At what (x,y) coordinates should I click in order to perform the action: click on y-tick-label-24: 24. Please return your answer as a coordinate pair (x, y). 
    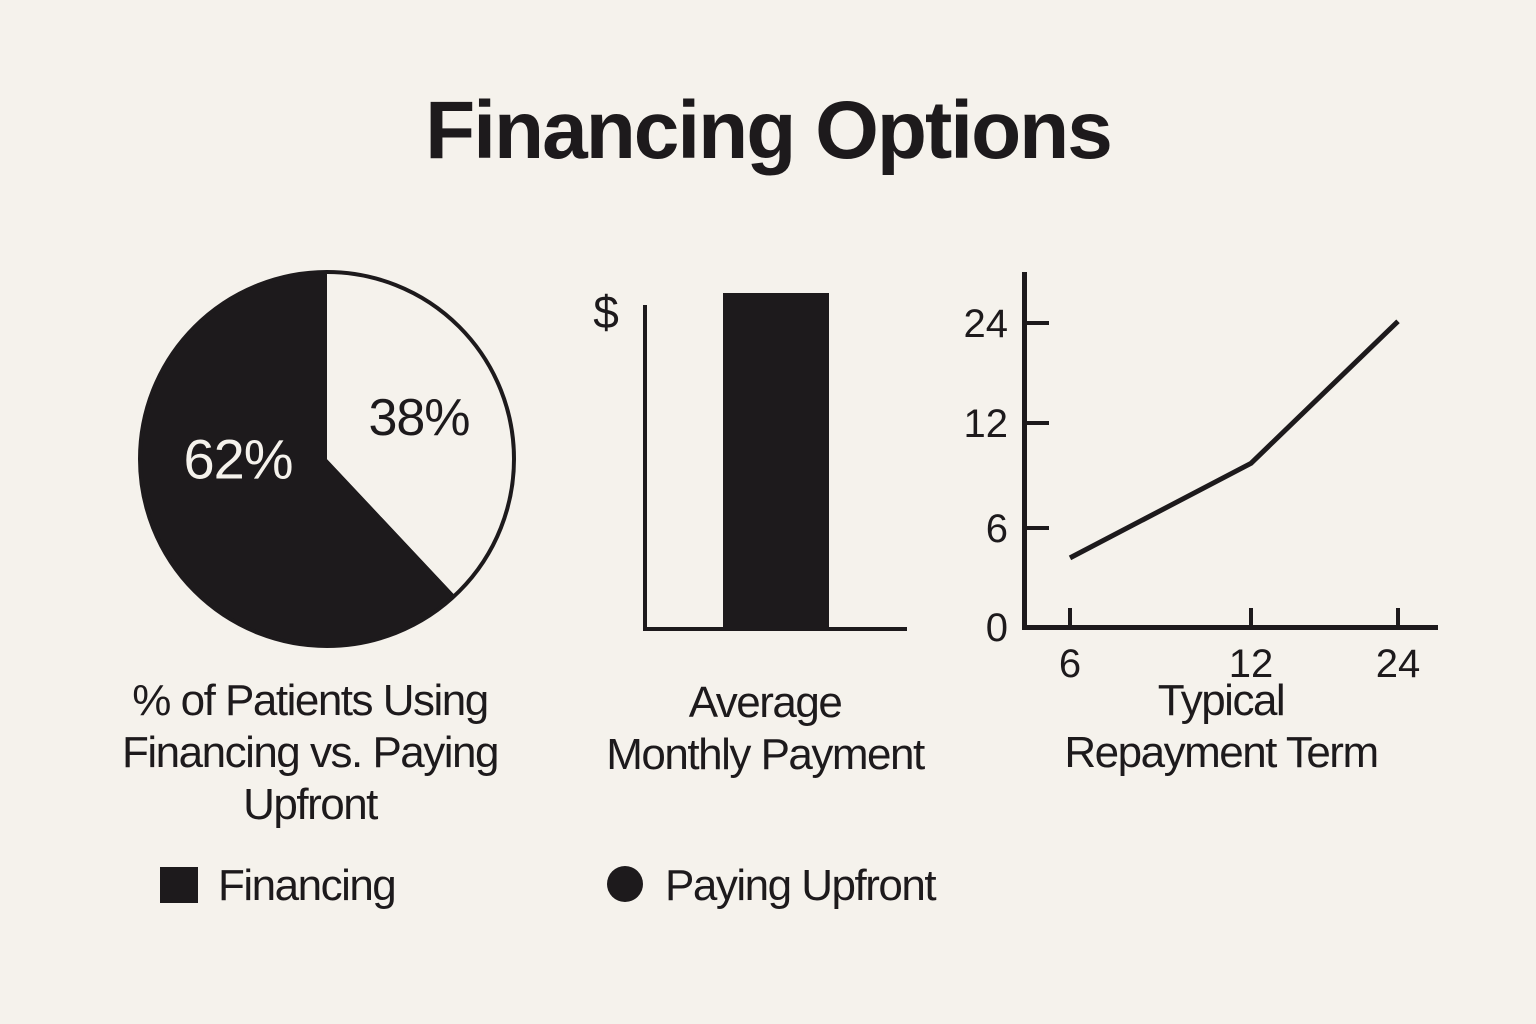
    Looking at the image, I should click on (986, 324).